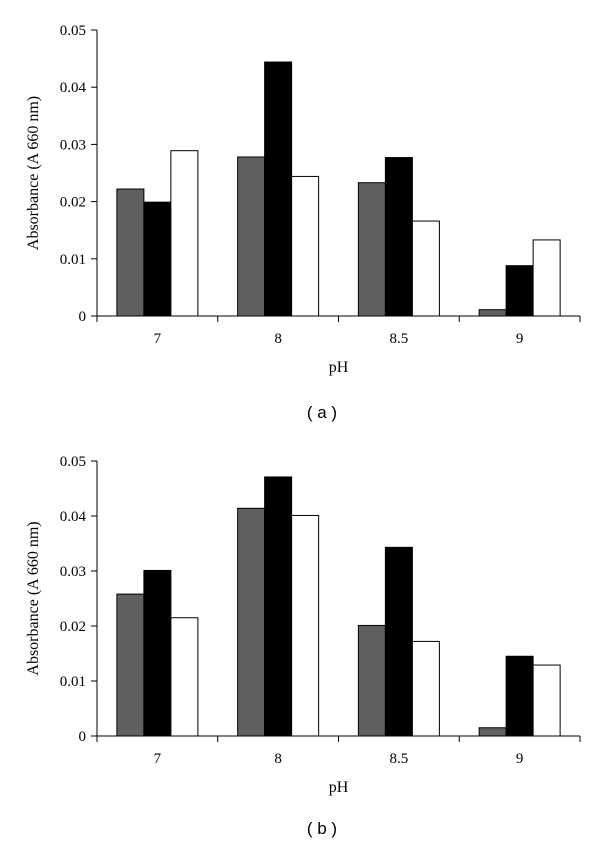  What do you see at coordinates (322, 828) in the screenshot?
I see `panel-label-b: ( b )` at bounding box center [322, 828].